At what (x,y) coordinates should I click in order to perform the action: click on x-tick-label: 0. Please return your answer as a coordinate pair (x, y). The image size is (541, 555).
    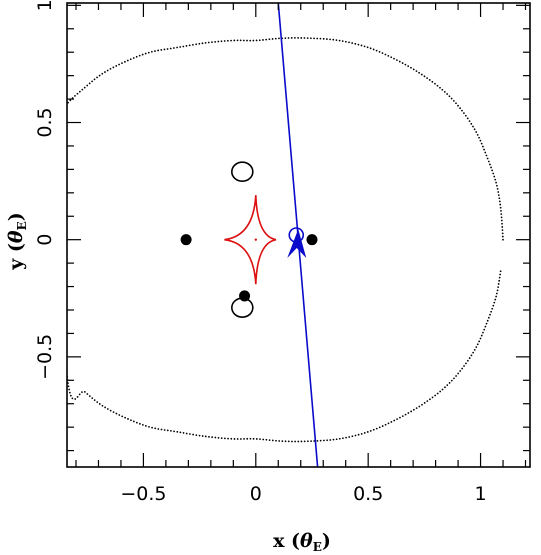
    Looking at the image, I should click on (256, 494).